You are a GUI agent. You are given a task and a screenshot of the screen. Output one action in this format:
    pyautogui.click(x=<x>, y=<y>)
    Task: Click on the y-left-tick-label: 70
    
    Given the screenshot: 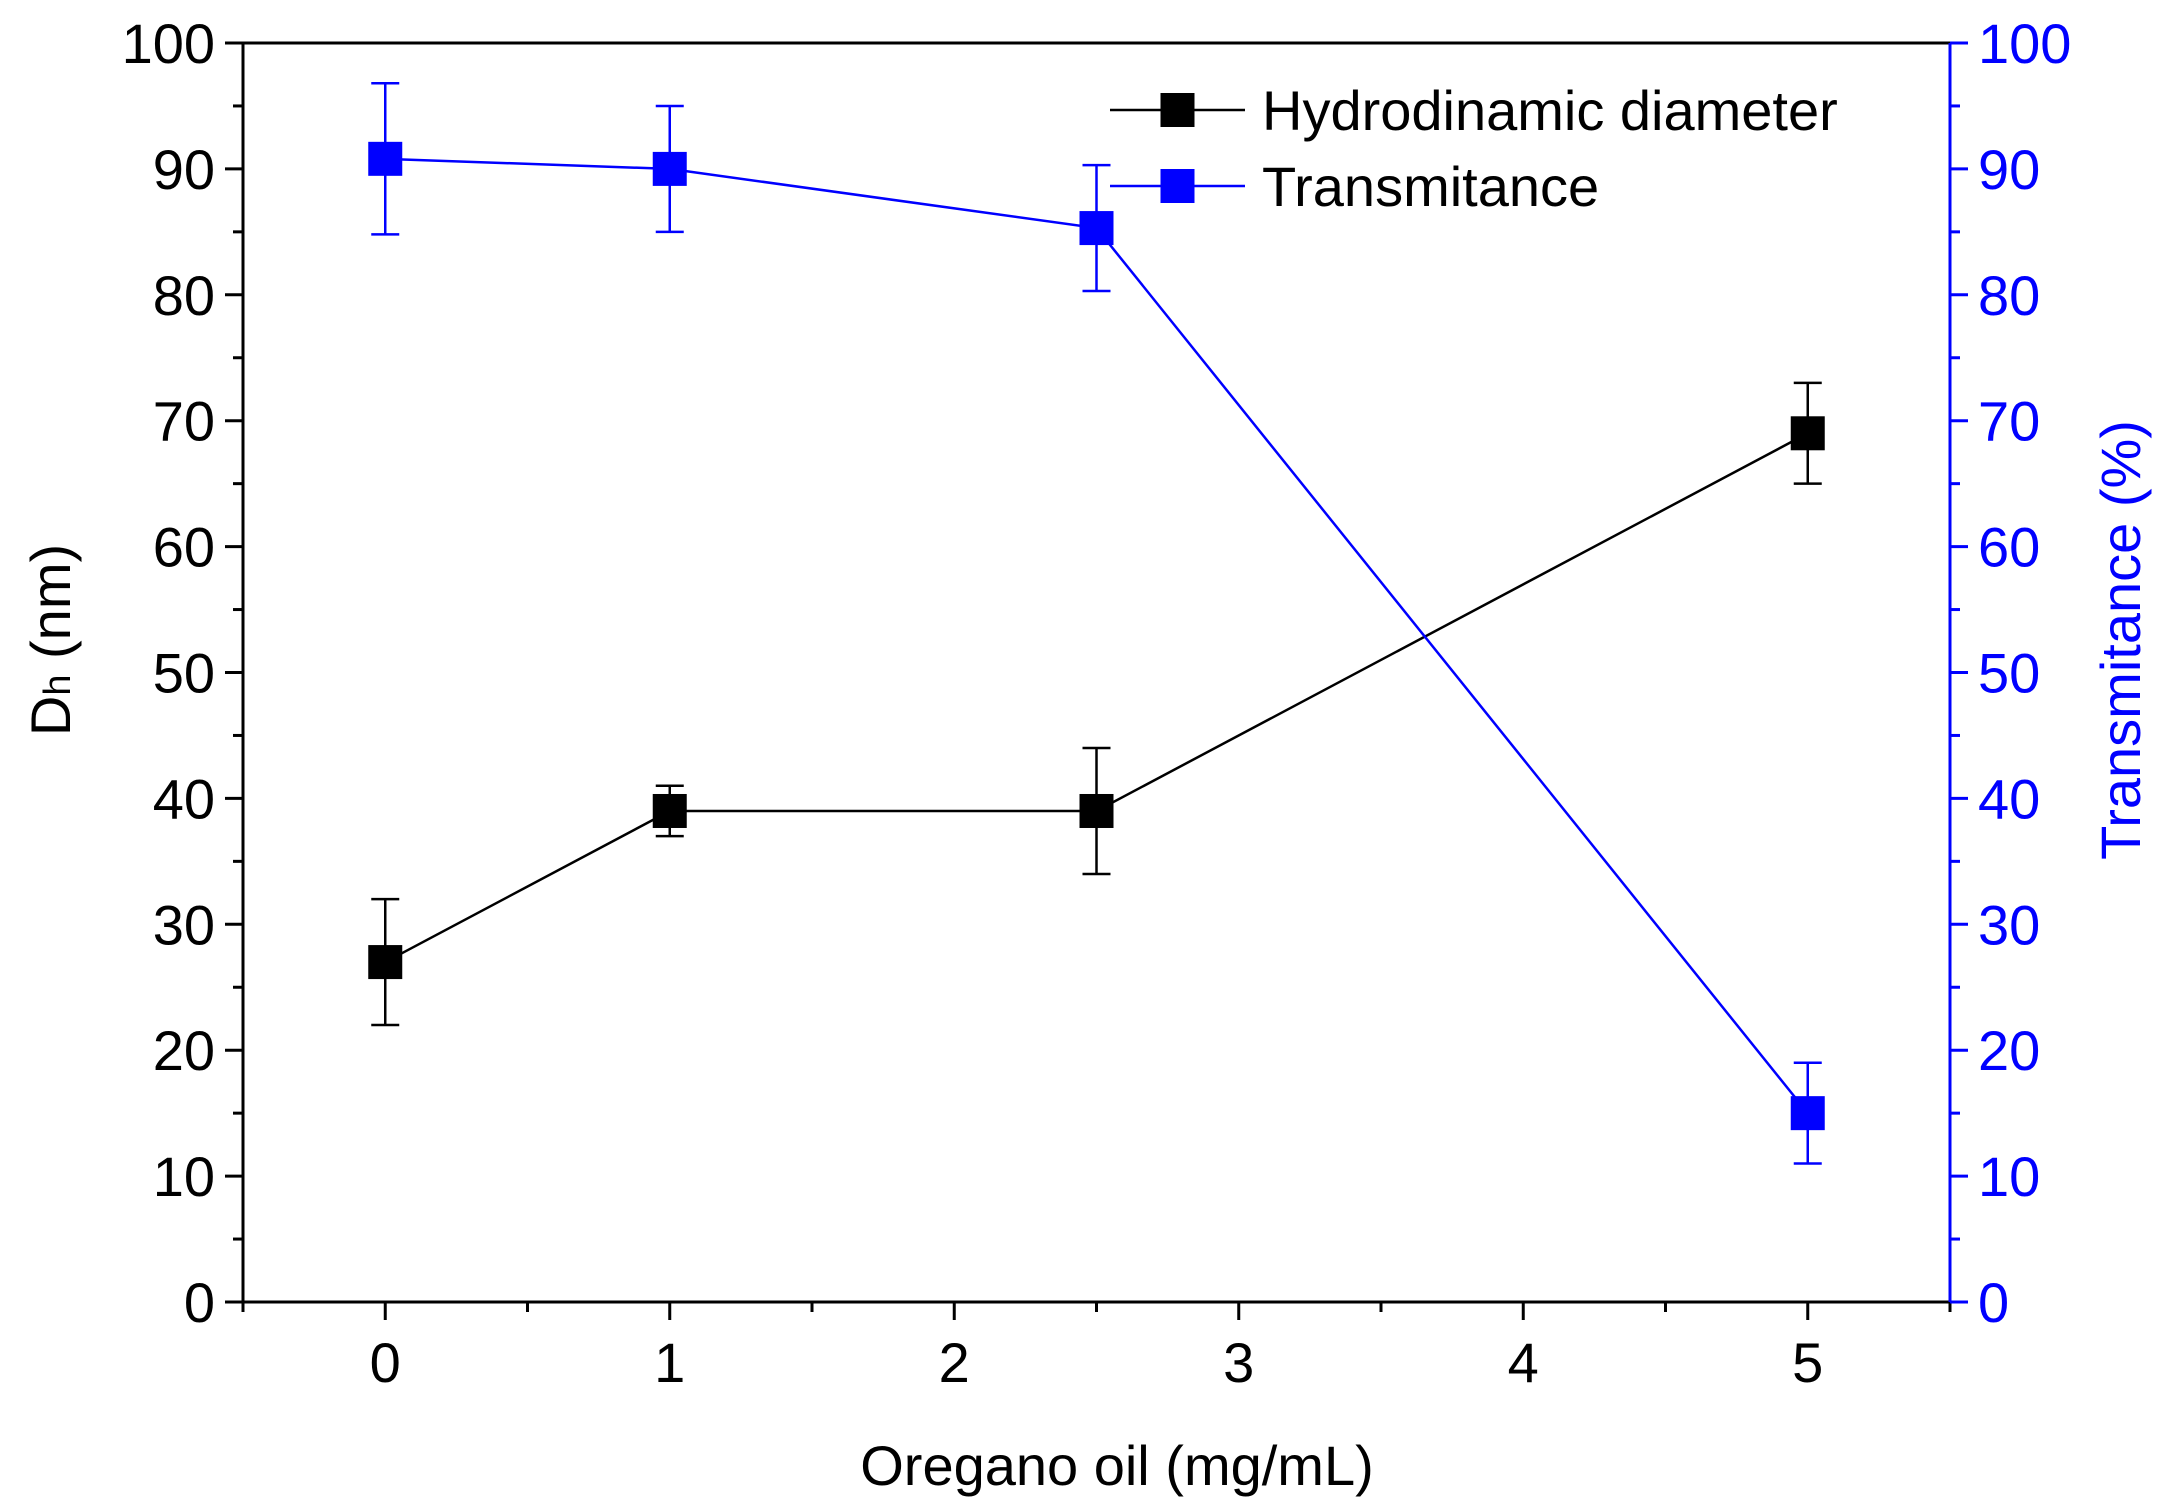 What is the action you would take?
    pyautogui.click(x=184, y=421)
    